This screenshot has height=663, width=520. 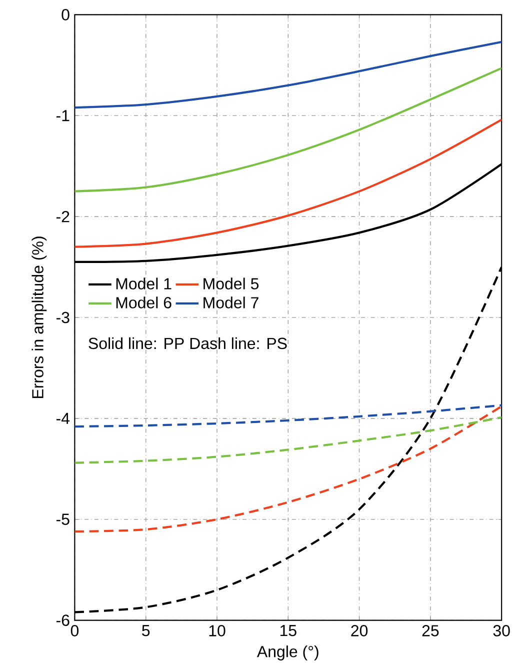 What do you see at coordinates (217, 630) in the screenshot?
I see `x-tick-label: 10` at bounding box center [217, 630].